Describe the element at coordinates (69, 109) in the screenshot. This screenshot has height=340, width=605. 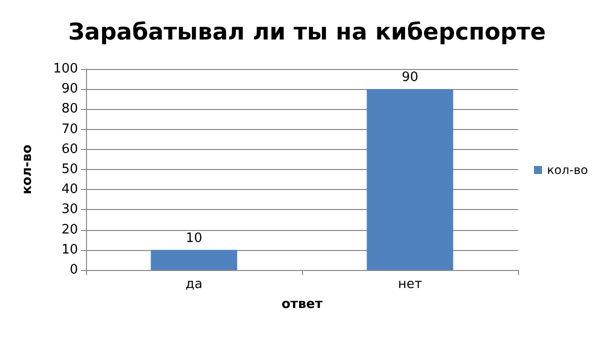
I see `y-tick-label: 80` at that location.